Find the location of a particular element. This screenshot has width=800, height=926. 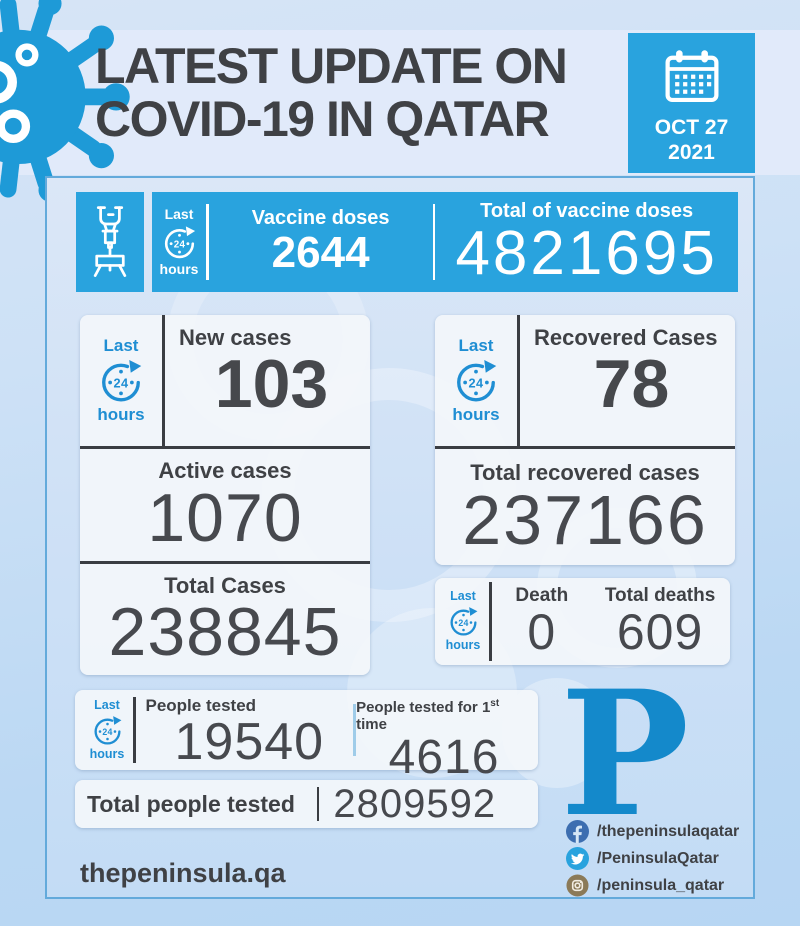

vaccine-icon-box is located at coordinates (110, 242).